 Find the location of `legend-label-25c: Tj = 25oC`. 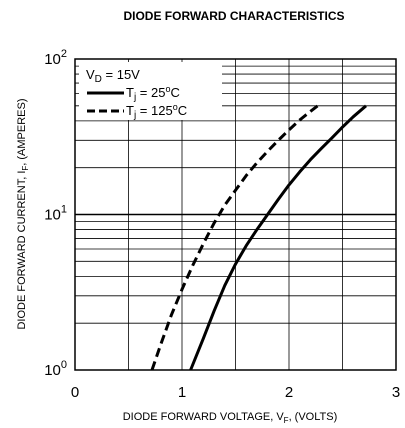

legend-label-25c: Tj = 25oC is located at coordinates (153, 93).